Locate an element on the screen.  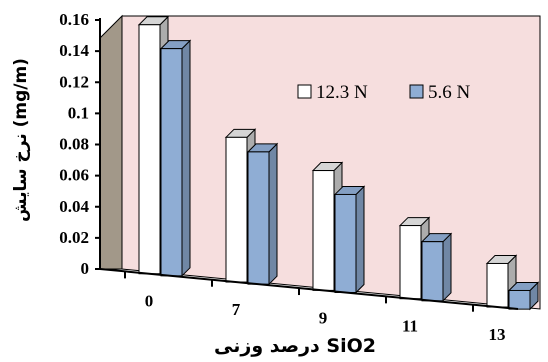
y-tick-label: 0.08 is located at coordinates (74, 144).